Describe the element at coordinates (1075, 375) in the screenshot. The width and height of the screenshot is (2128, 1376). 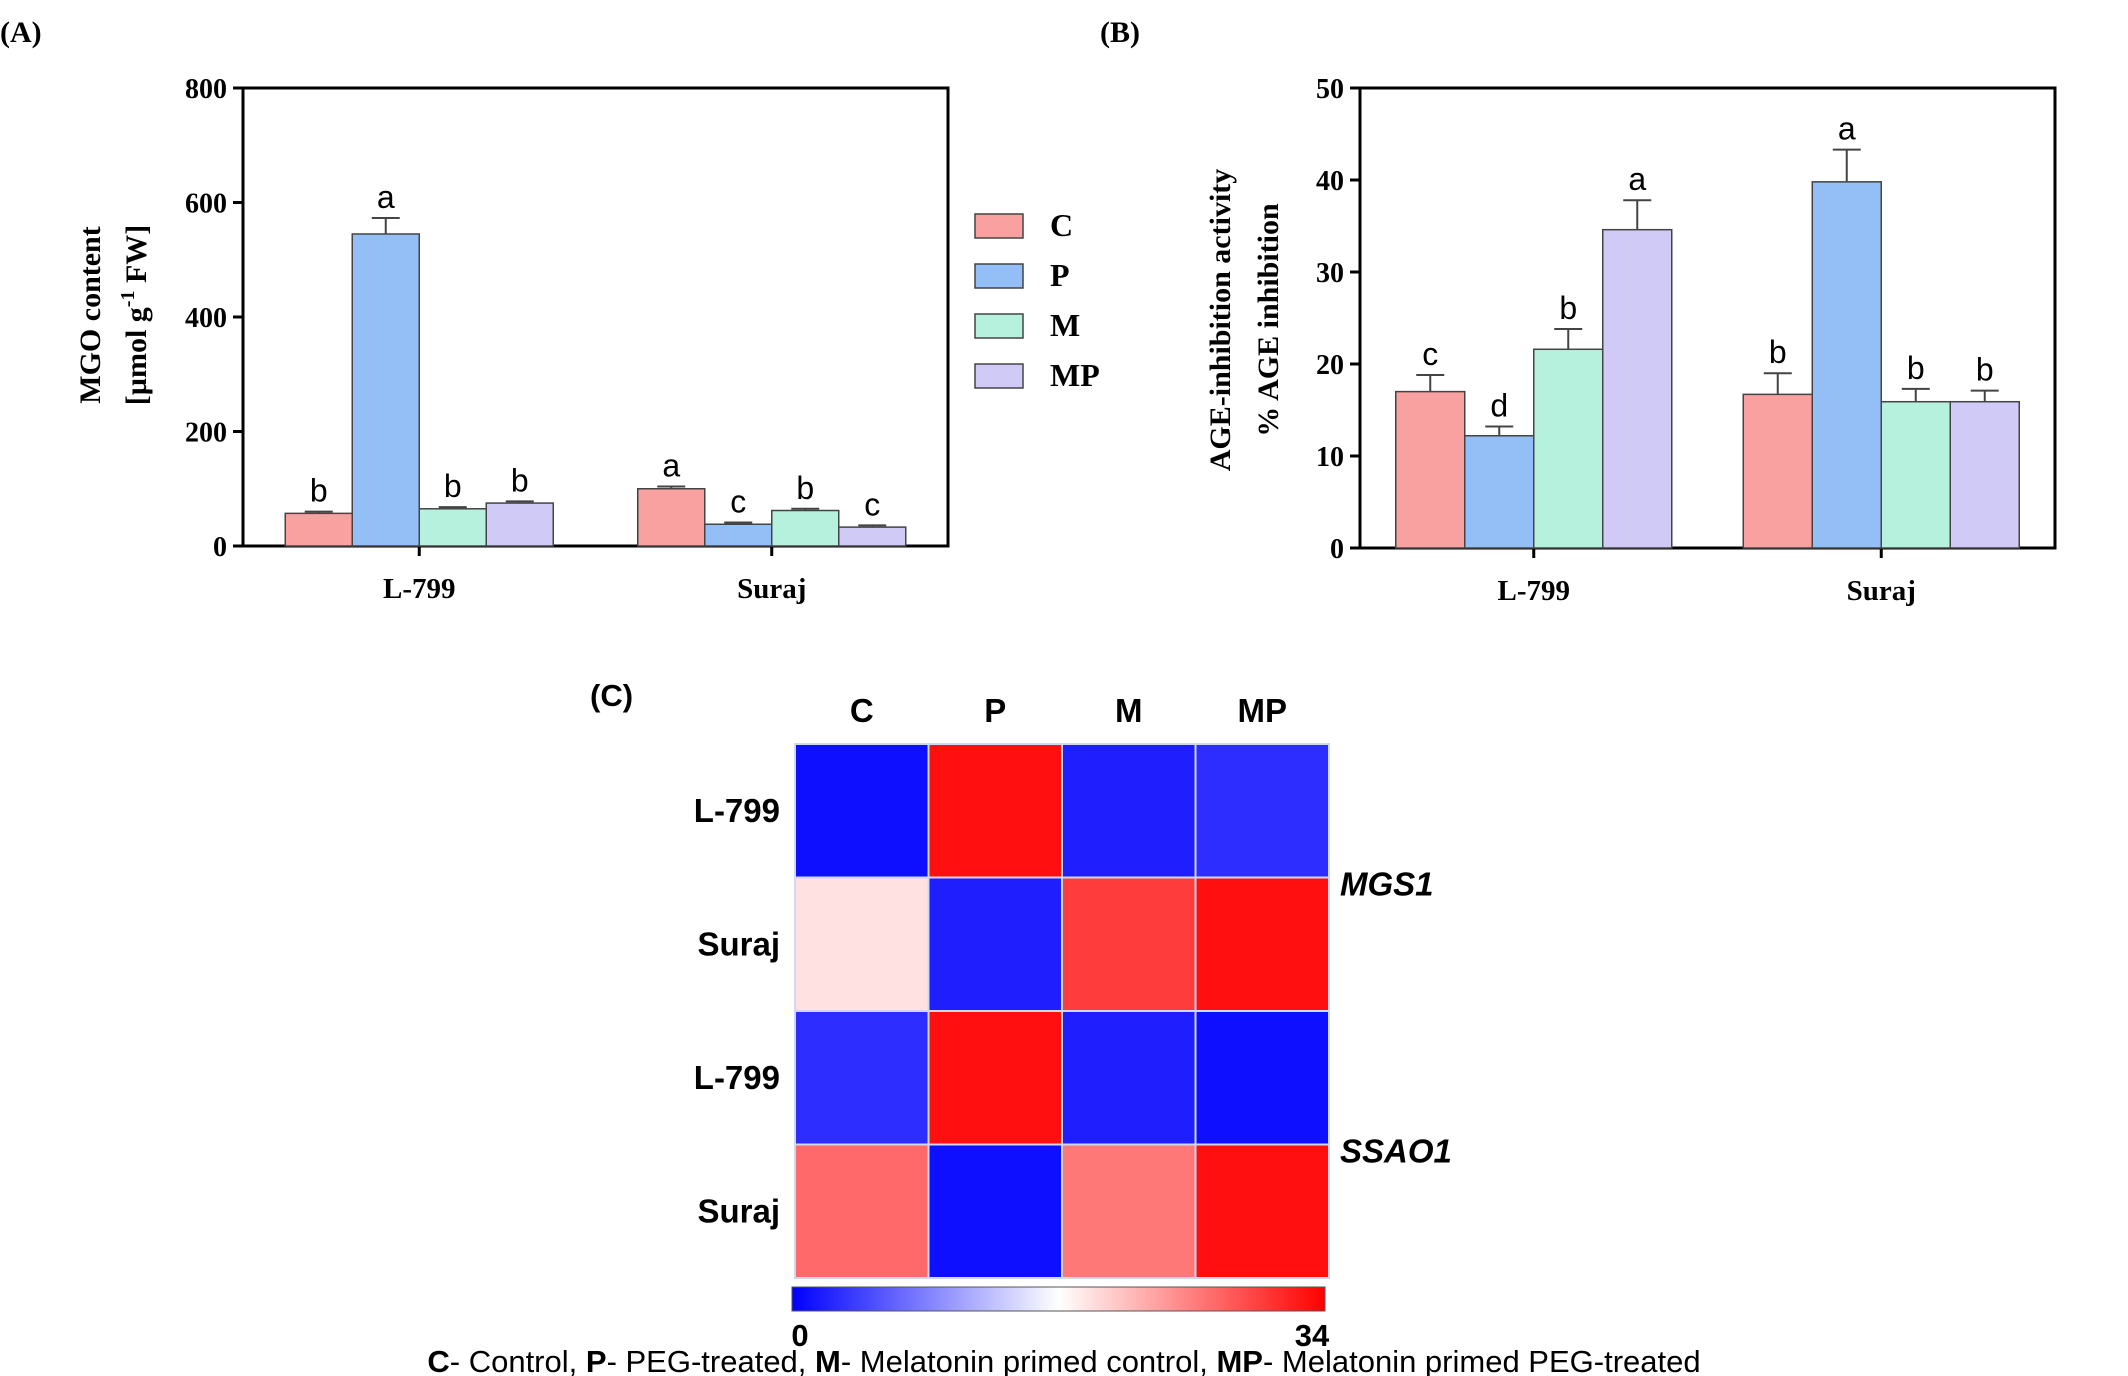
I see `legend-label-MP: MP` at that location.